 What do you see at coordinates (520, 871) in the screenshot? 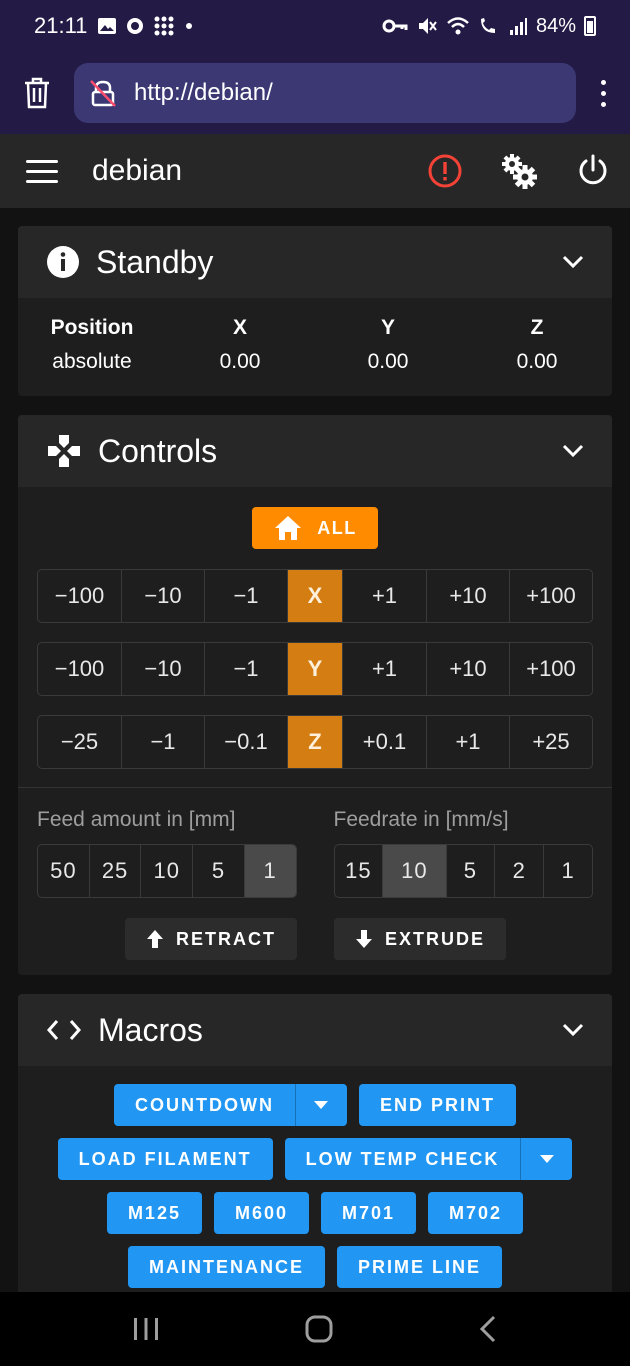
I see `feedrate-option: 2` at bounding box center [520, 871].